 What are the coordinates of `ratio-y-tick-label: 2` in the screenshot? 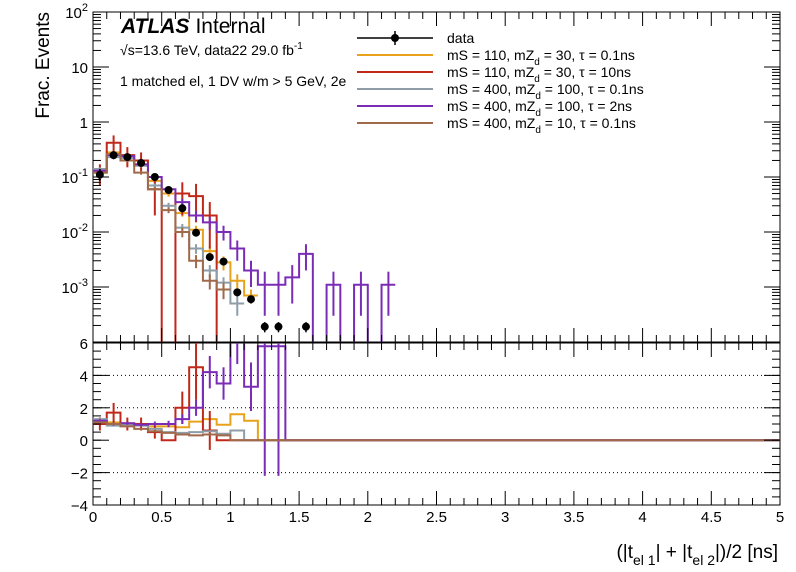 It's located at (84, 409).